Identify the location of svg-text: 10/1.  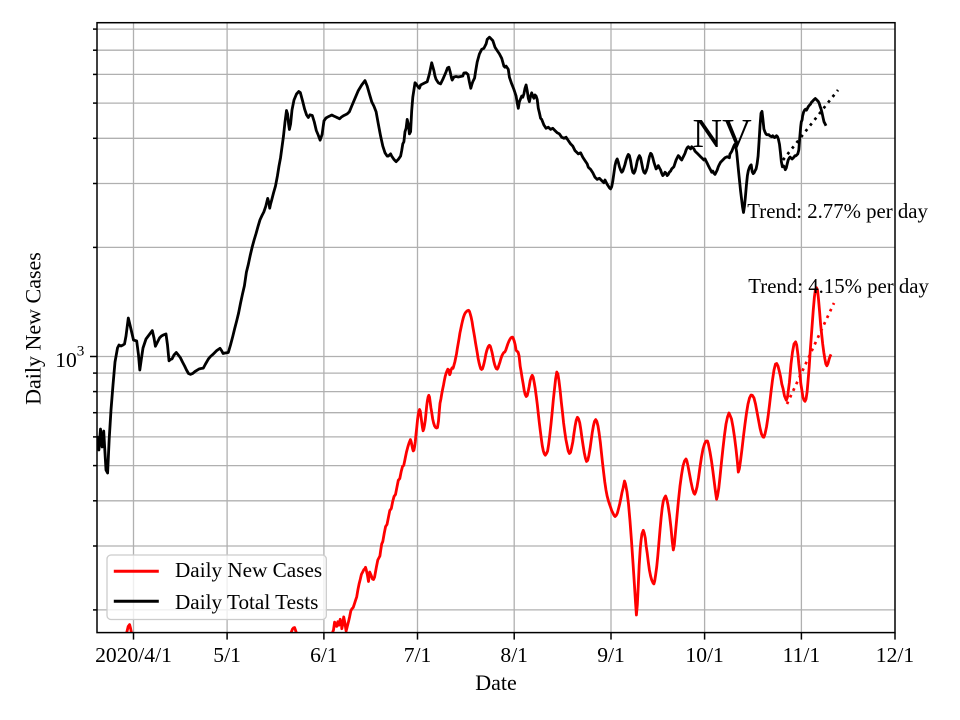
(704, 655).